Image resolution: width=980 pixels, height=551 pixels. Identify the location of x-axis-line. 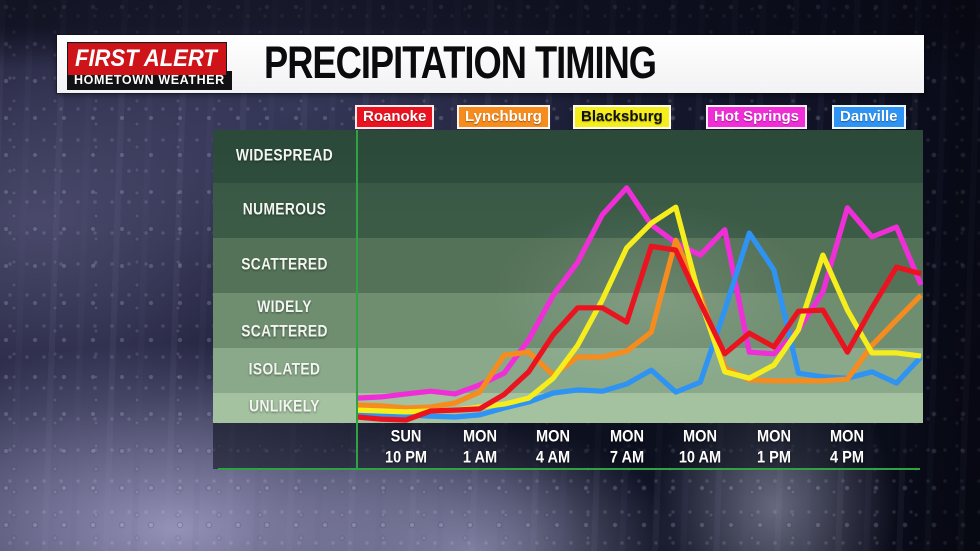
(569, 469).